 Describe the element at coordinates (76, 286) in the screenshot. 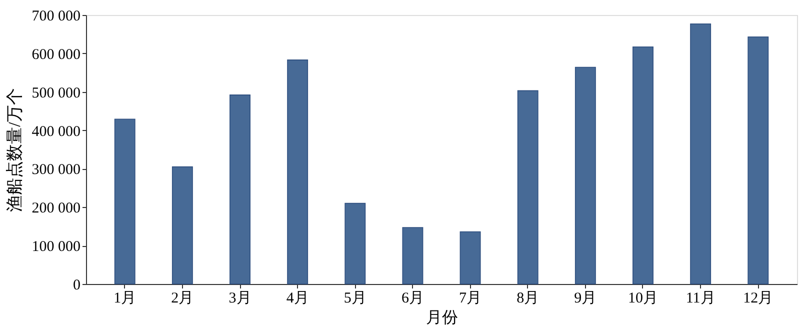

I see `y-tick-label: 0` at that location.